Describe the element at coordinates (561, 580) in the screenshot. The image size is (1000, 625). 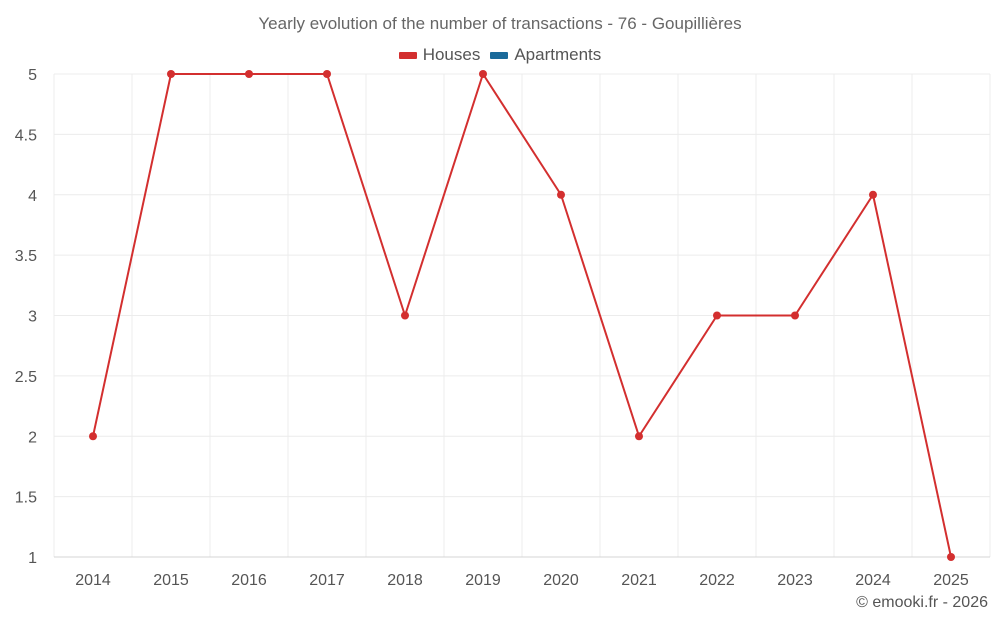
I see `x-tick-label: 2020` at that location.